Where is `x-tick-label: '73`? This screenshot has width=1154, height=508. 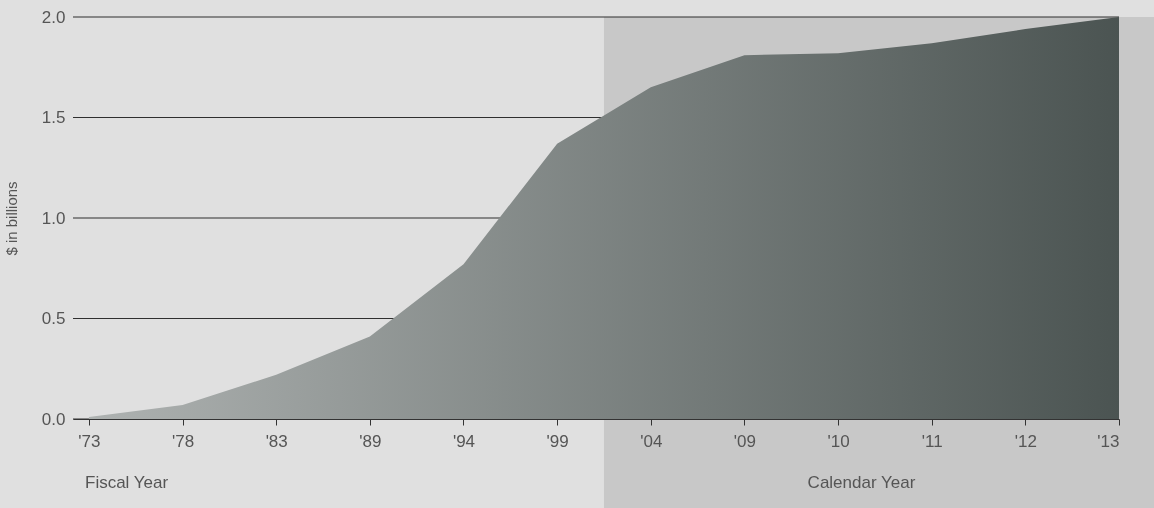
x-tick-label: '73 is located at coordinates (89, 441).